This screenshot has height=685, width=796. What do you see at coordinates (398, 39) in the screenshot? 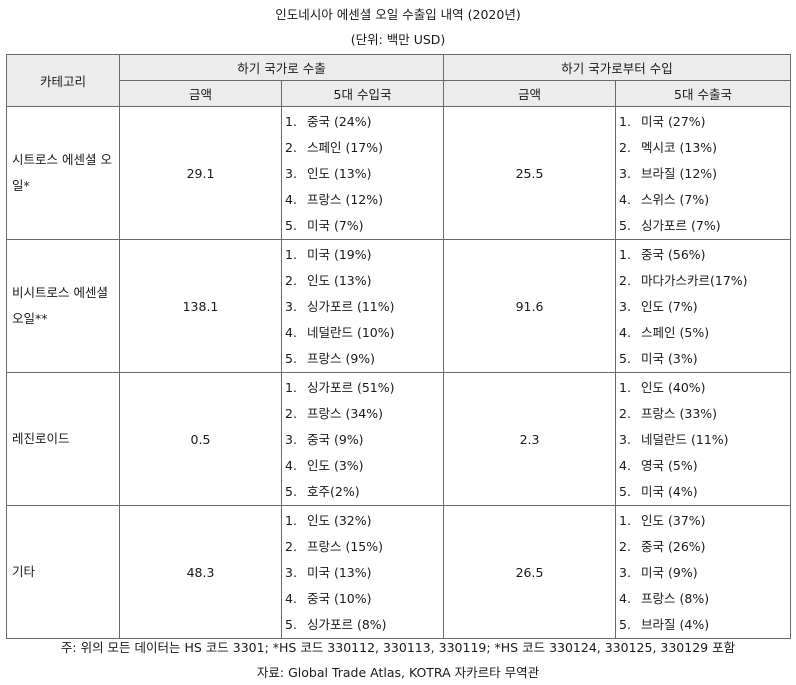
I see `unit-label: (단위: 백만 USD)` at bounding box center [398, 39].